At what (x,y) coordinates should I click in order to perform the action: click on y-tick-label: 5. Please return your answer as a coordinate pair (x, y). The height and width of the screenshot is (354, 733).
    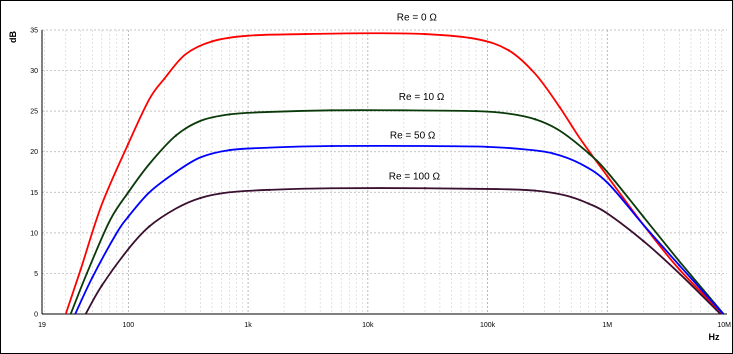
    Looking at the image, I should click on (36, 274).